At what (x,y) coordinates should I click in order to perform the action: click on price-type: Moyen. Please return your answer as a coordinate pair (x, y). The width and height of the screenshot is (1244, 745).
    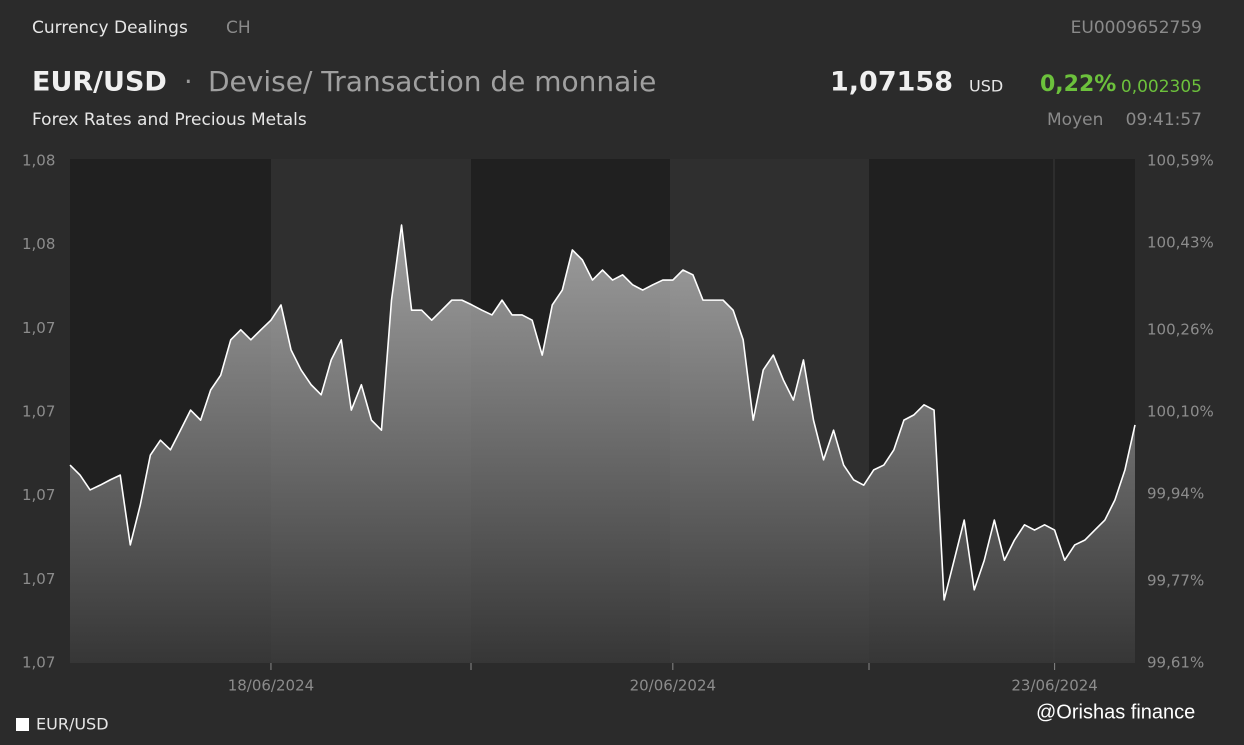
    Looking at the image, I should click on (1075, 120).